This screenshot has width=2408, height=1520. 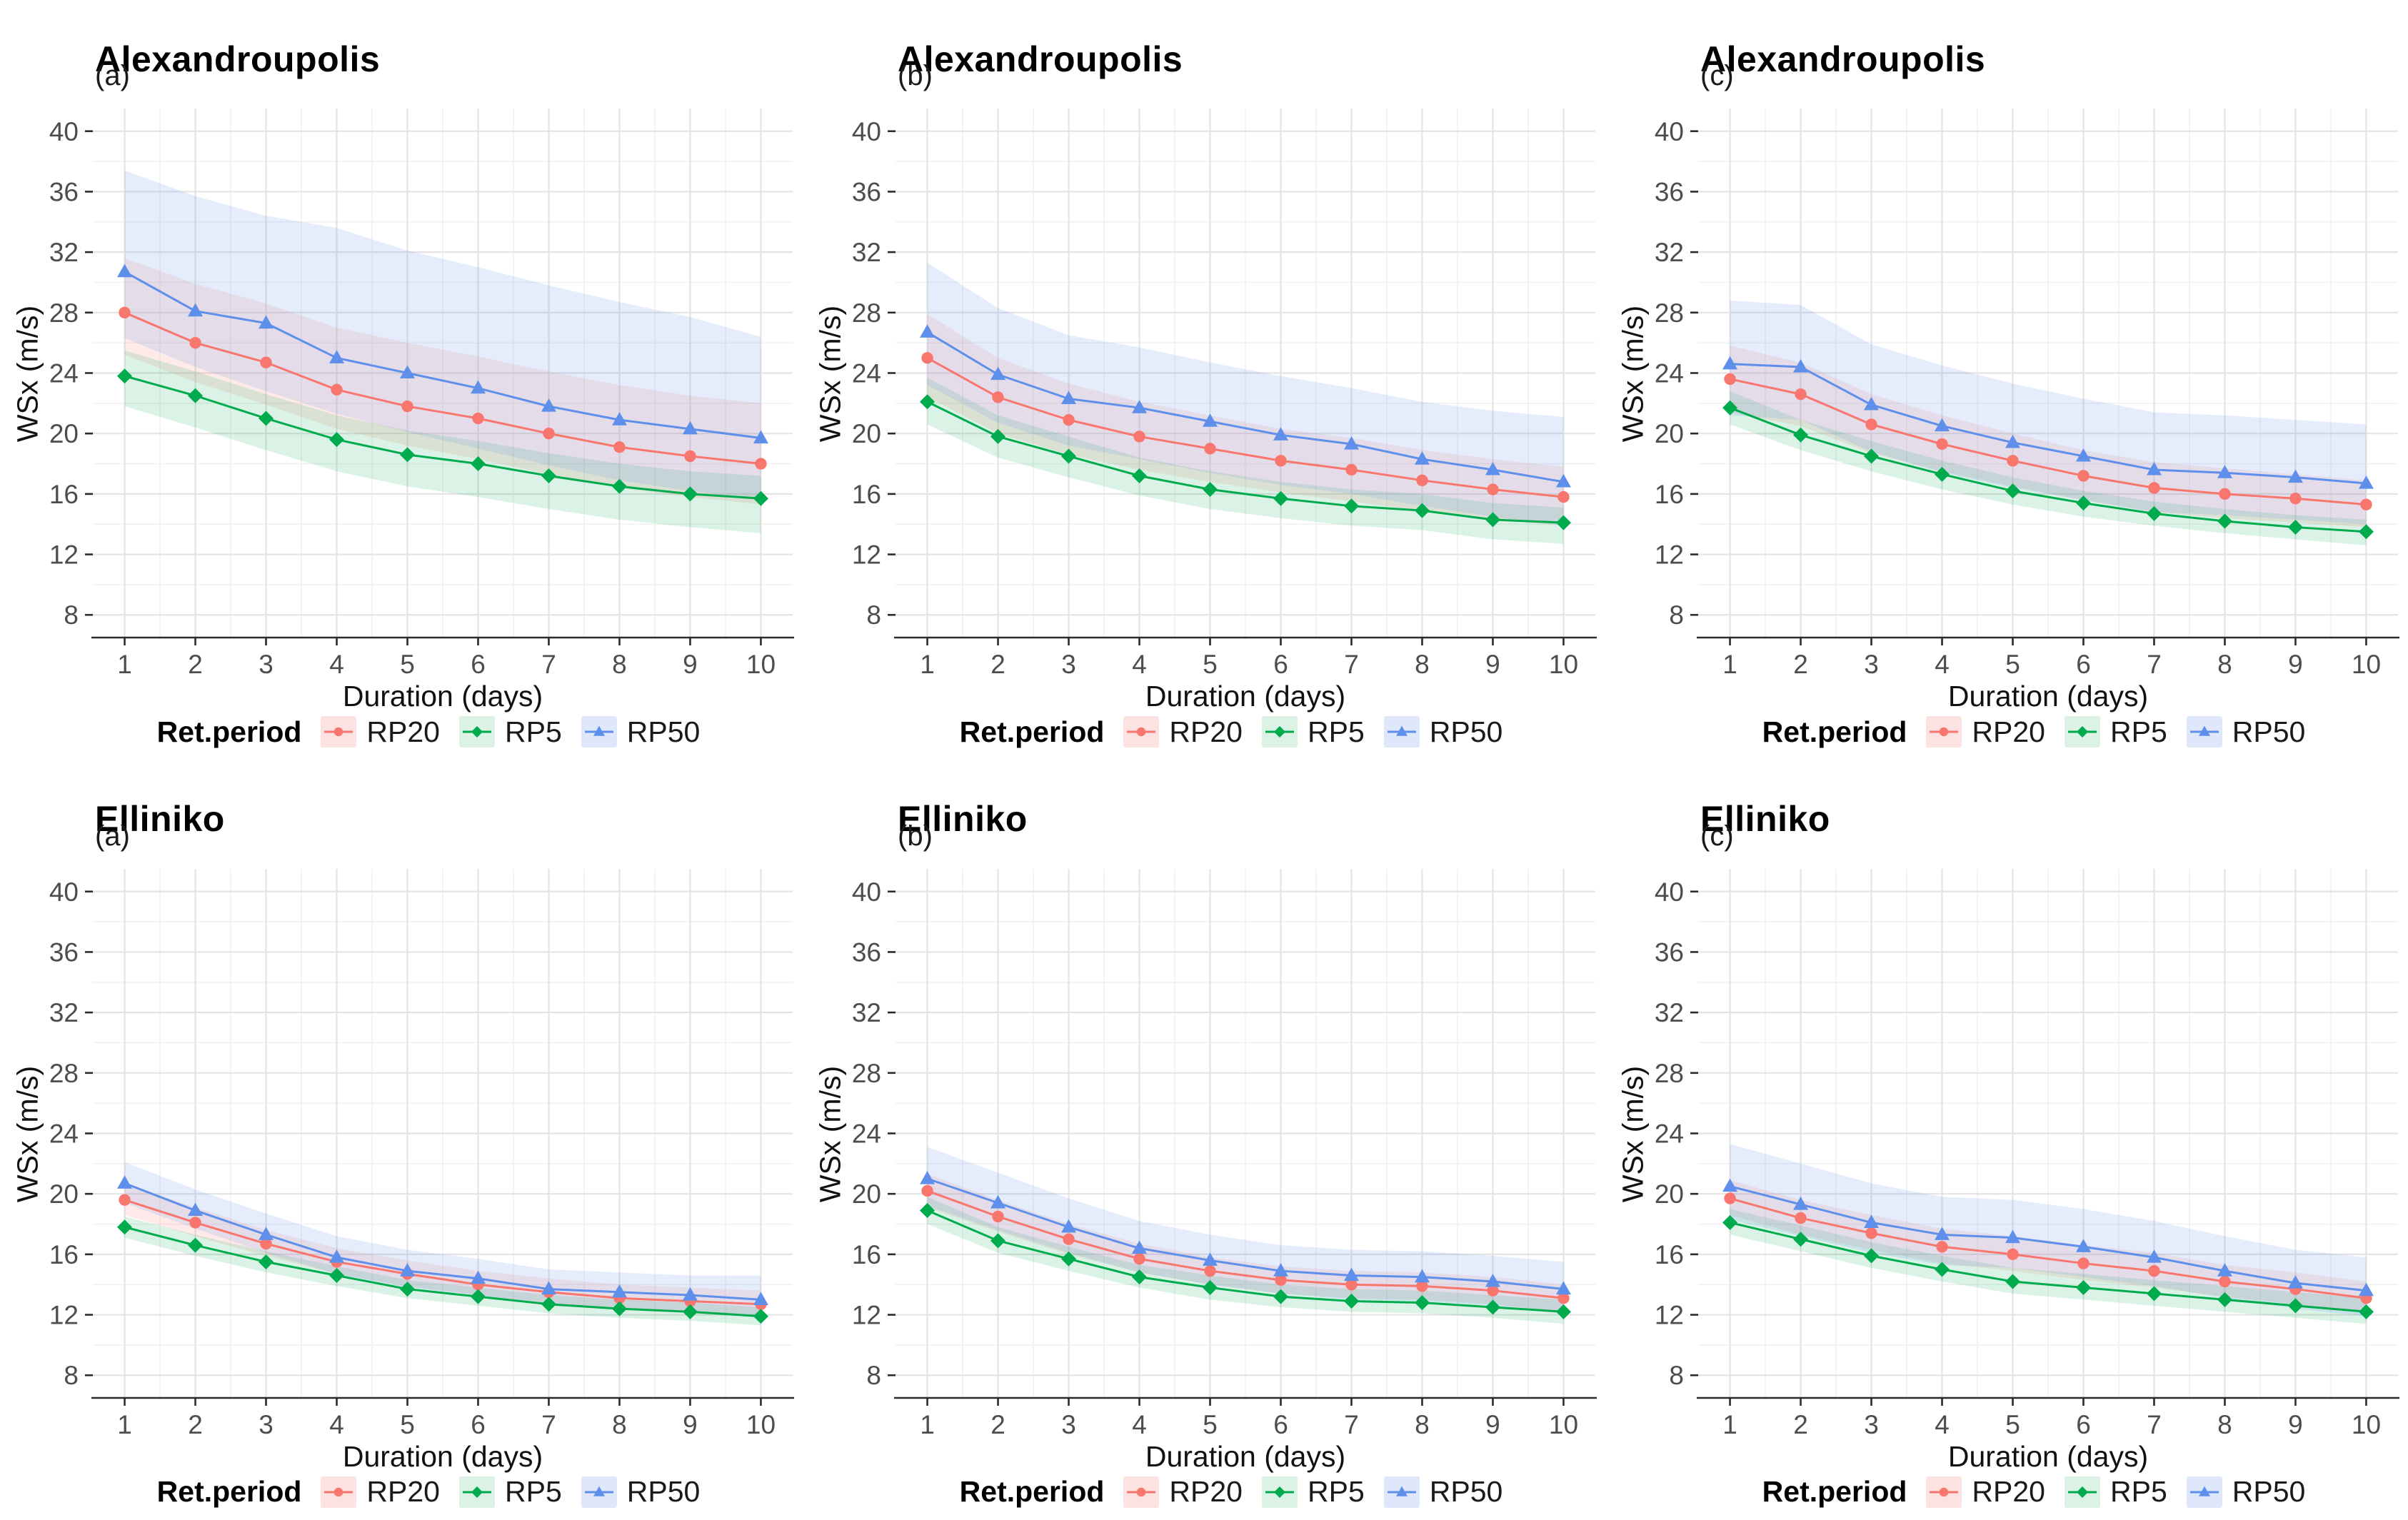 What do you see at coordinates (2367, 664) in the screenshot?
I see `x-tick-label: 10` at bounding box center [2367, 664].